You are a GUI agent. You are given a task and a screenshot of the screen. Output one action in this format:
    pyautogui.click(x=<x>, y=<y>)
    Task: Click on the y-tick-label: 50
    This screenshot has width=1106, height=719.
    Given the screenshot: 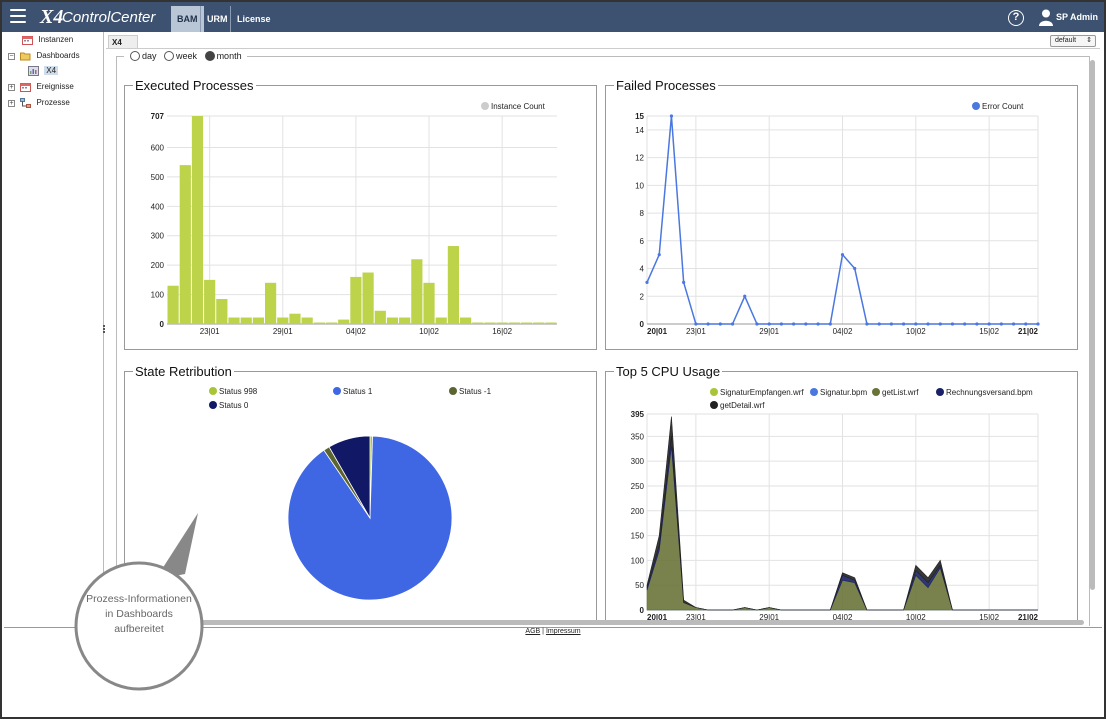 What is the action you would take?
    pyautogui.click(x=639, y=585)
    